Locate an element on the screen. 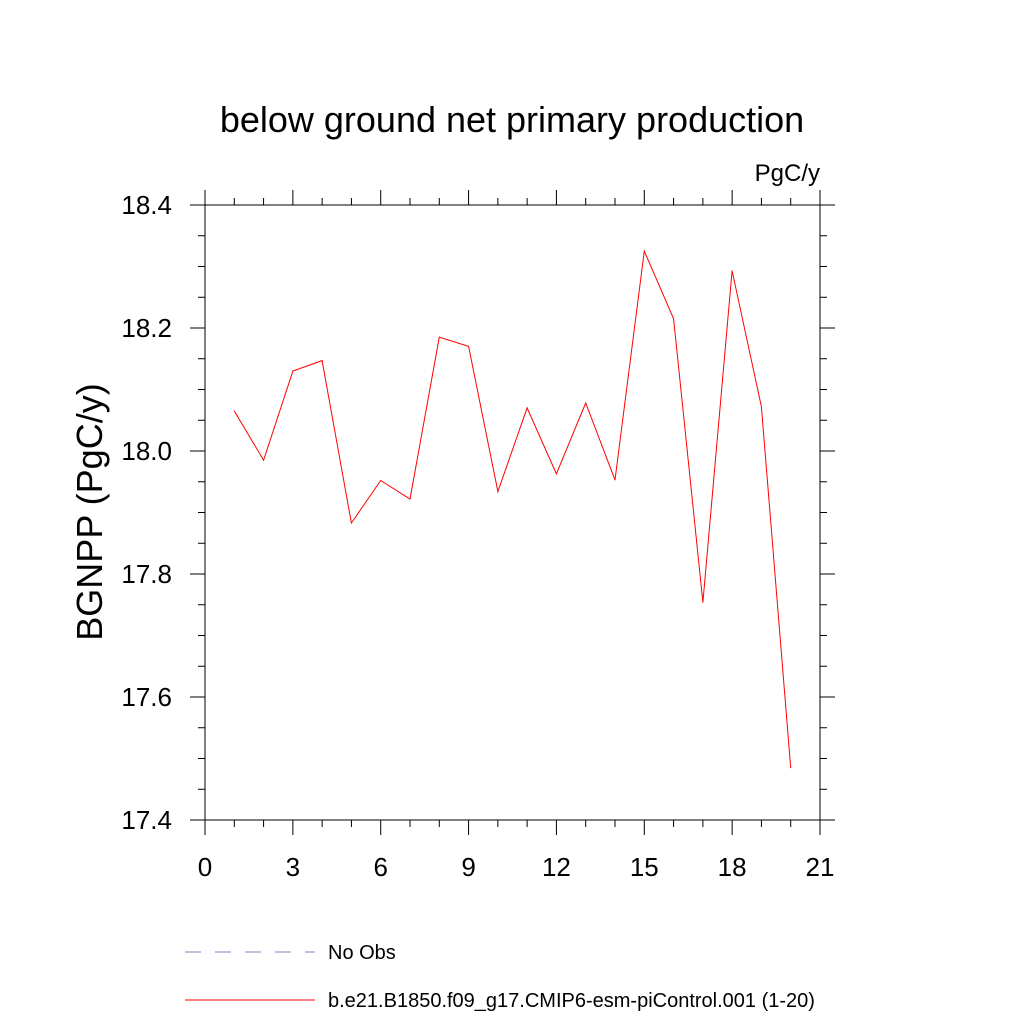 This screenshot has height=1024, width=1024. y-tick-label: 17.4 is located at coordinates (146, 820).